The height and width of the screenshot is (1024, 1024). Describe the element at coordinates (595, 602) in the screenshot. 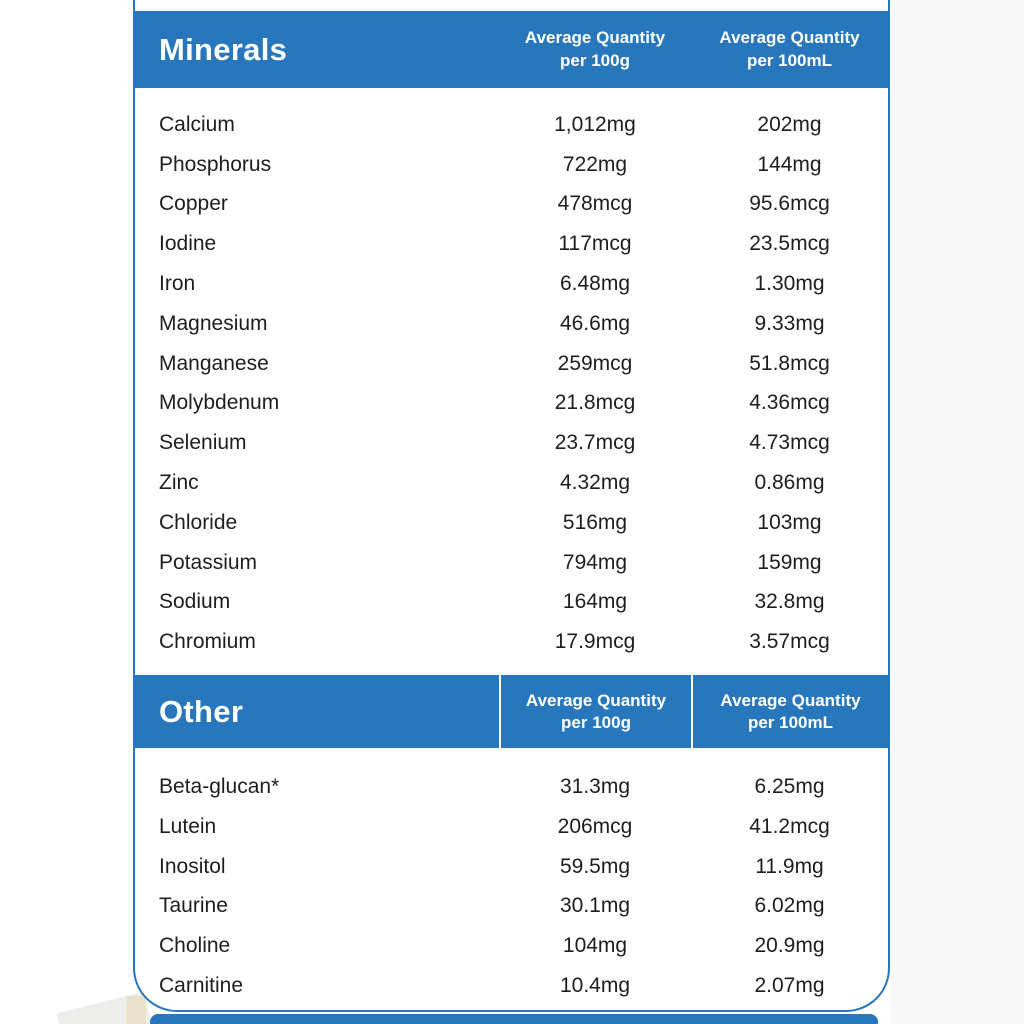

I see `value-per-100g: 164mg` at that location.